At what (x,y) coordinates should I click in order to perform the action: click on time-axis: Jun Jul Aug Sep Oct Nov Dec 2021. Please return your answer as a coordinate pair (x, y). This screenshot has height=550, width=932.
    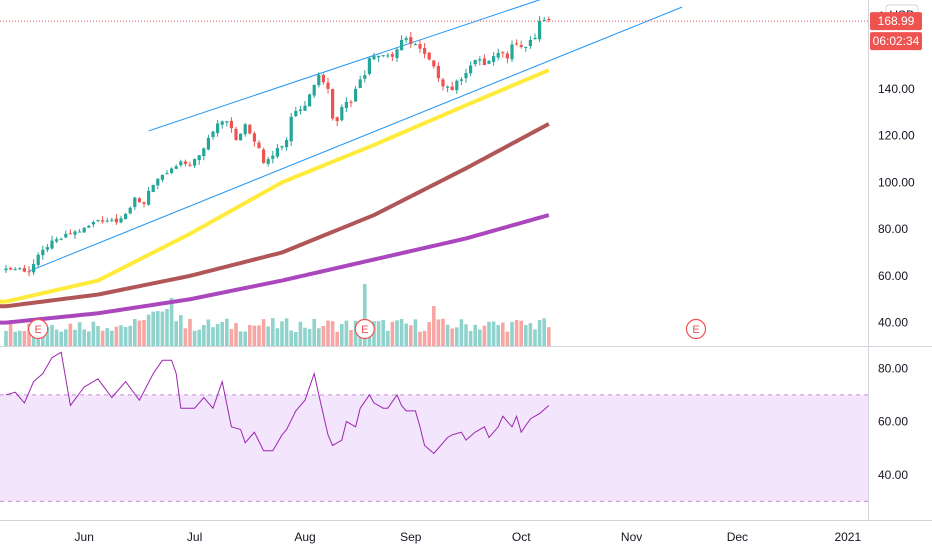
    Looking at the image, I should click on (468, 537).